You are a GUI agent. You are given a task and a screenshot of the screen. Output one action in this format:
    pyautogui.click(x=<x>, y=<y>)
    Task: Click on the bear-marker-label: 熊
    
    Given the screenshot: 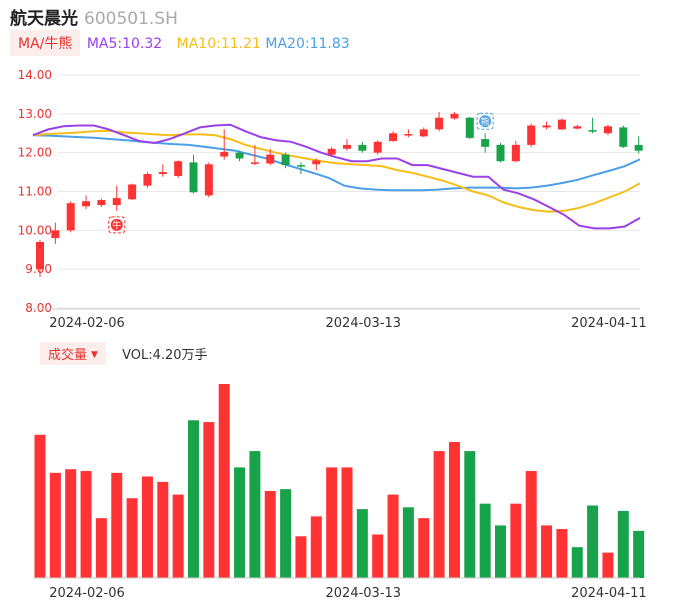 What is the action you would take?
    pyautogui.click(x=485, y=122)
    